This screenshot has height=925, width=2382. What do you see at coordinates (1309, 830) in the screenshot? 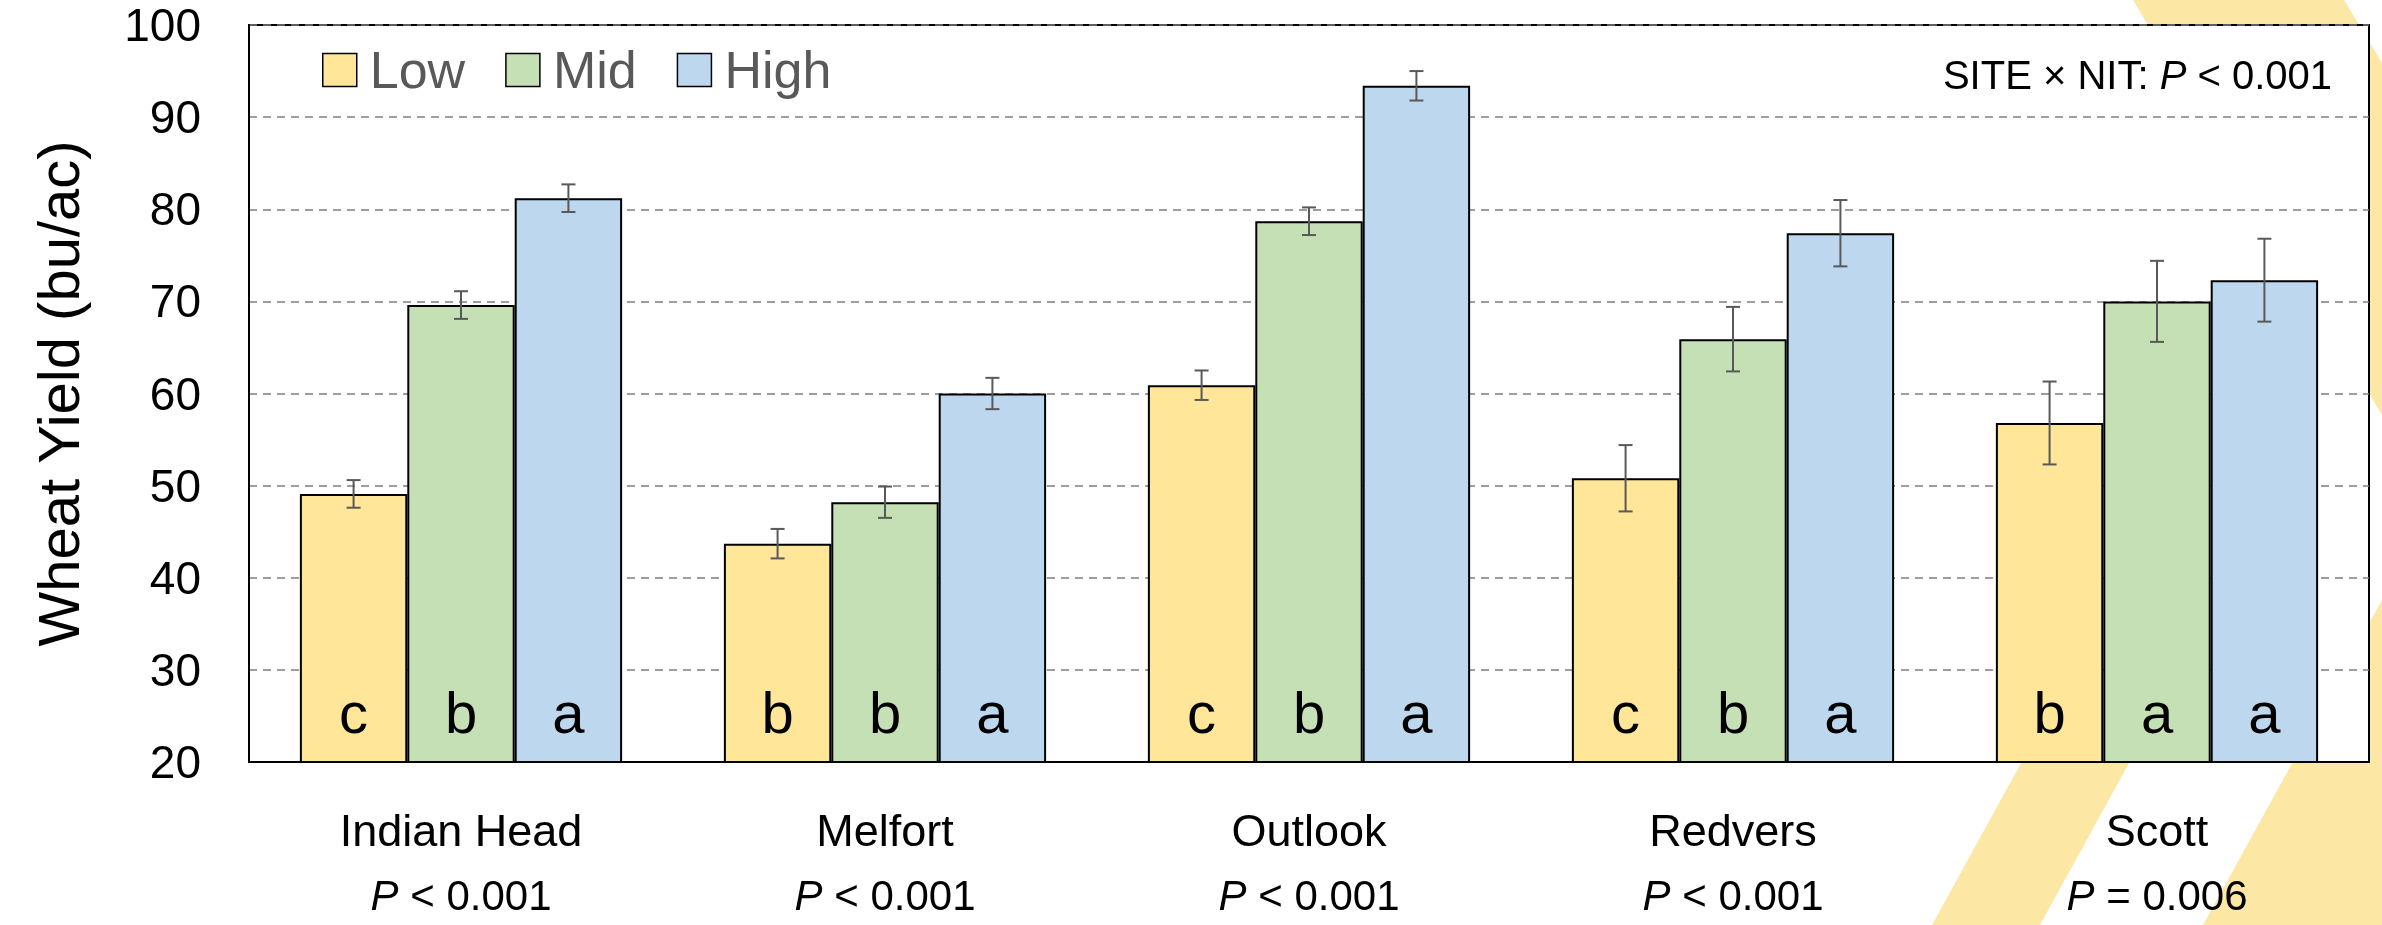
I see `x-tick-label: Outlook` at bounding box center [1309, 830].